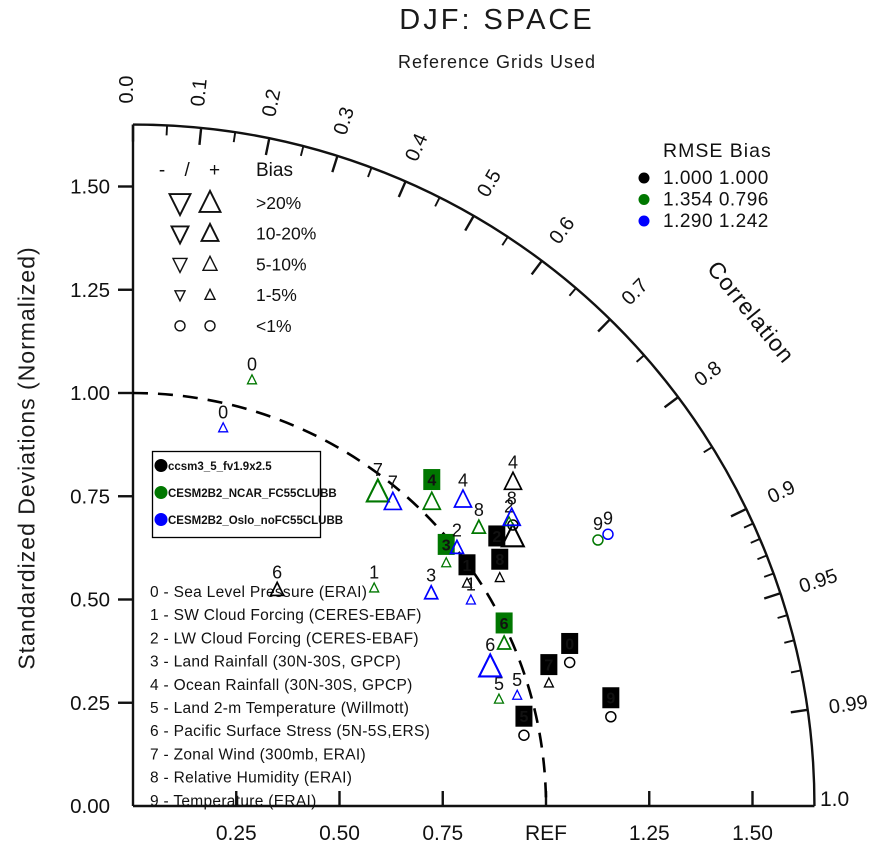 The image size is (887, 854). I want to click on variable-list-item: 8 - Relative Humidity (ERAI), so click(251, 778).